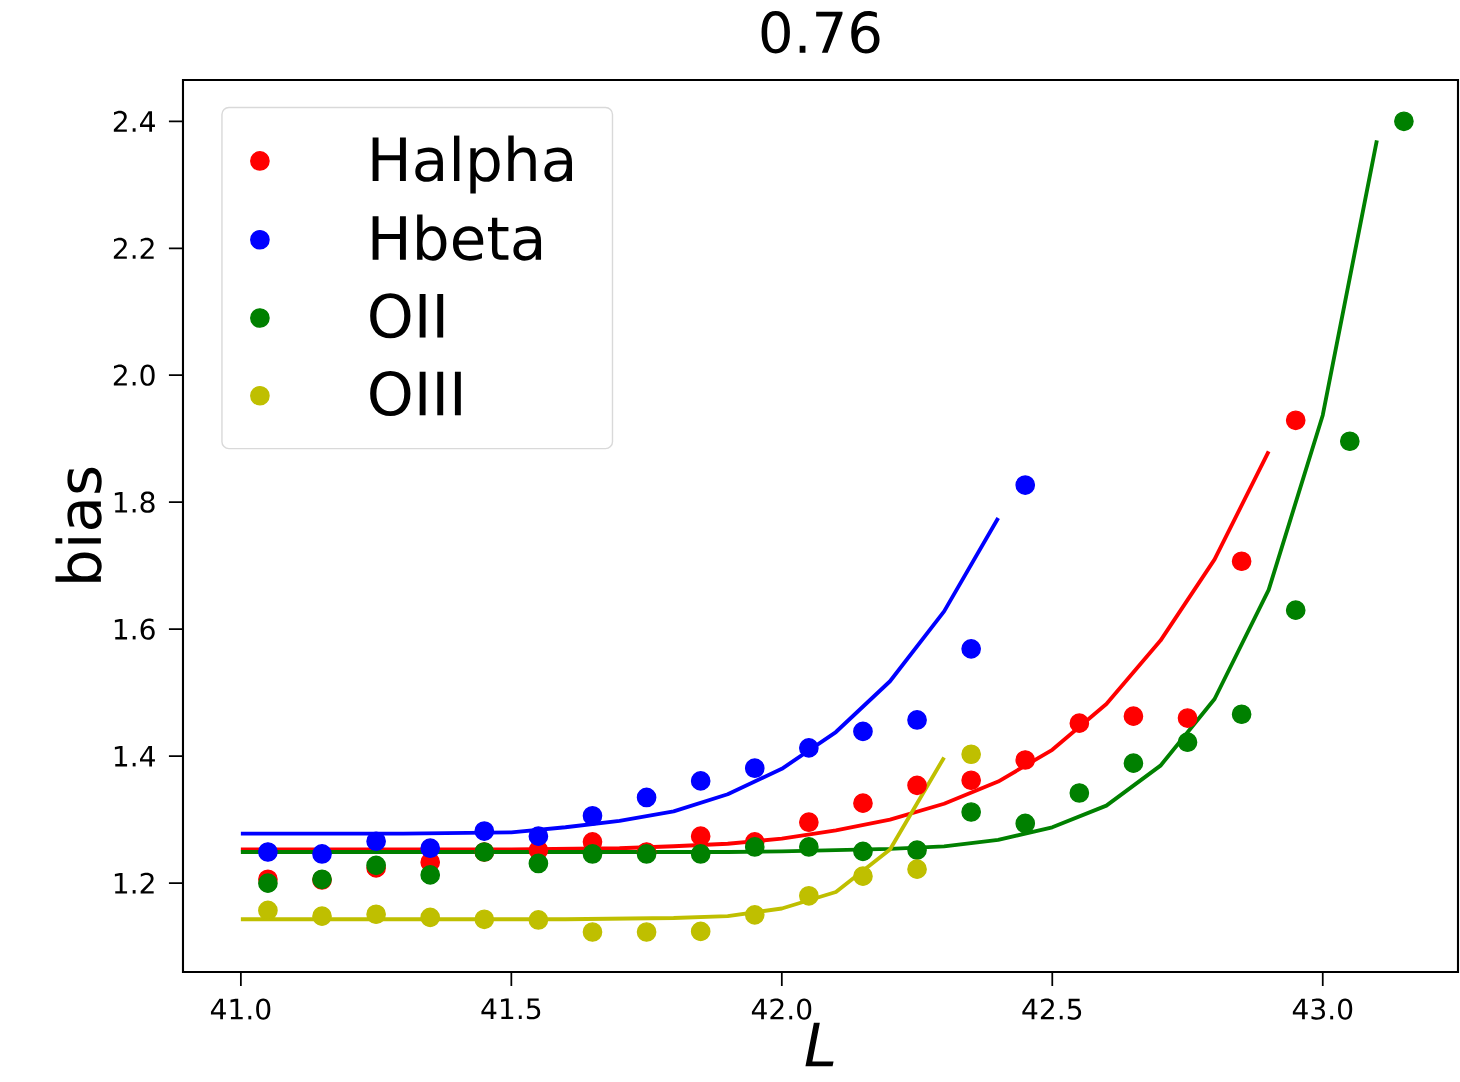 The image size is (1460, 1082). What do you see at coordinates (1052, 1009) in the screenshot?
I see `x-tick-label: 42.5` at bounding box center [1052, 1009].